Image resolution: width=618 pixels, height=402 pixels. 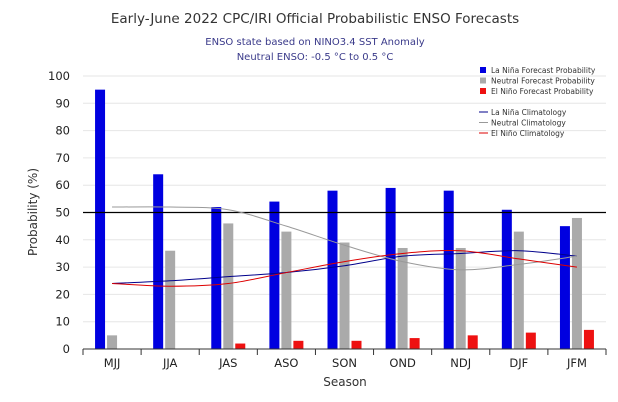 What do you see at coordinates (112, 363) in the screenshot?
I see `x-tick-label: MJJ` at bounding box center [112, 363].